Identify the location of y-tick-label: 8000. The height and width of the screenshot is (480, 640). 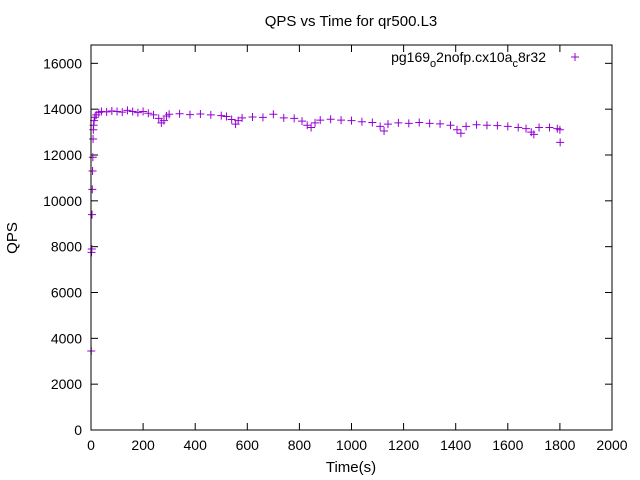
(66, 247).